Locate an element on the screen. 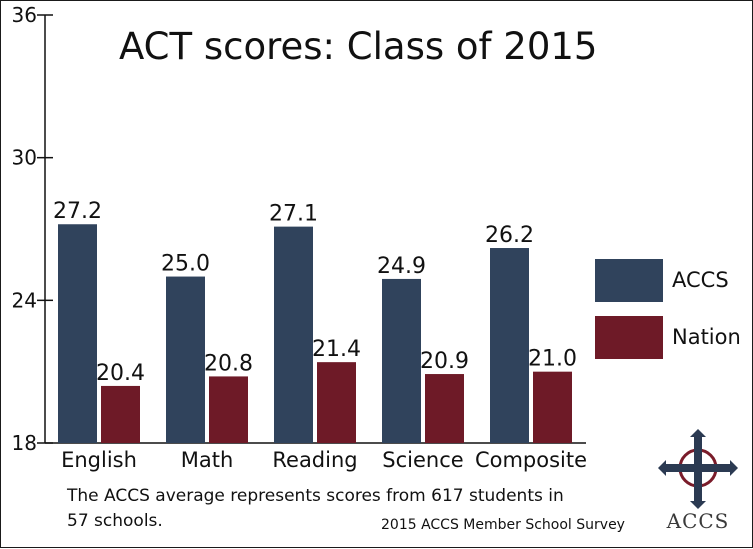 This screenshot has height=549, width=753. accs-logo: ACCS is located at coordinates (698, 481).